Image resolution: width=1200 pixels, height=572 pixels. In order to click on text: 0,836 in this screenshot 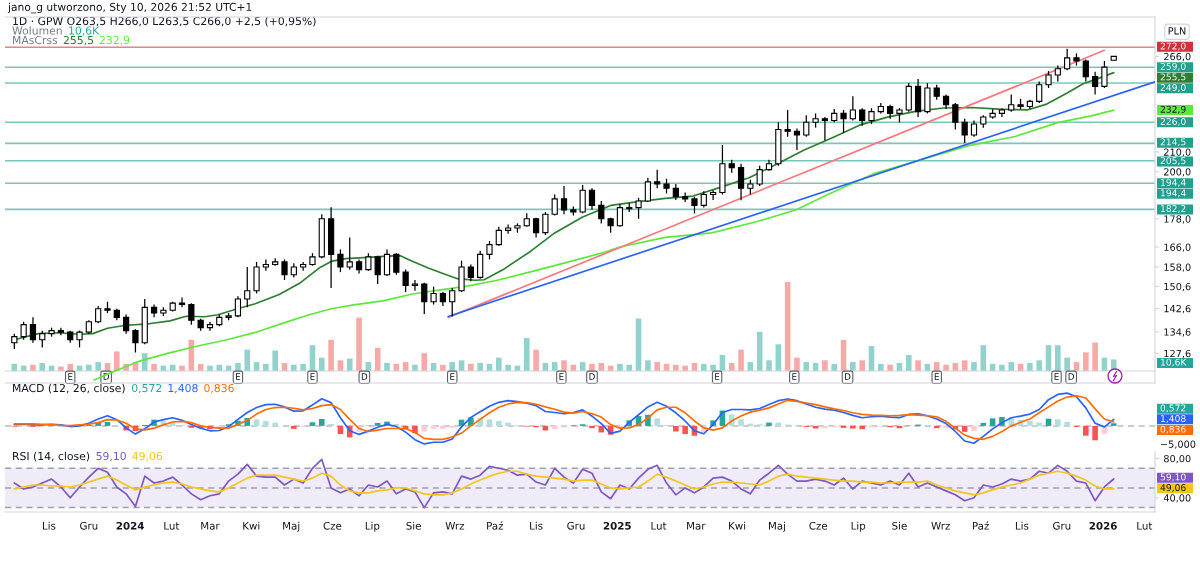, I will do `click(1173, 429)`.